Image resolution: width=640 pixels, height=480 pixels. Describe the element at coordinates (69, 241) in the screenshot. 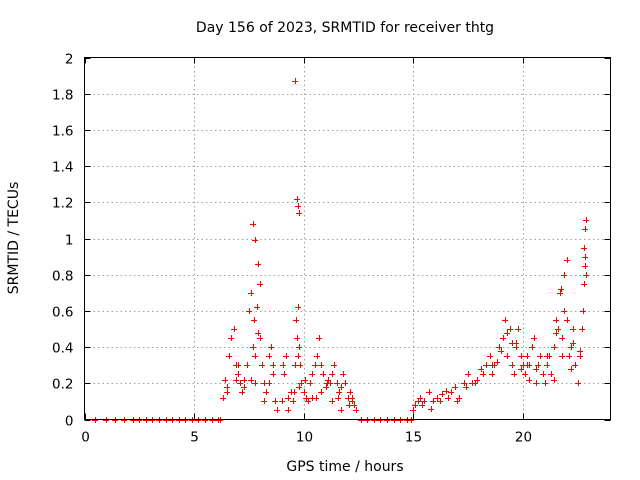

I see `y-tick-label: 1` at that location.